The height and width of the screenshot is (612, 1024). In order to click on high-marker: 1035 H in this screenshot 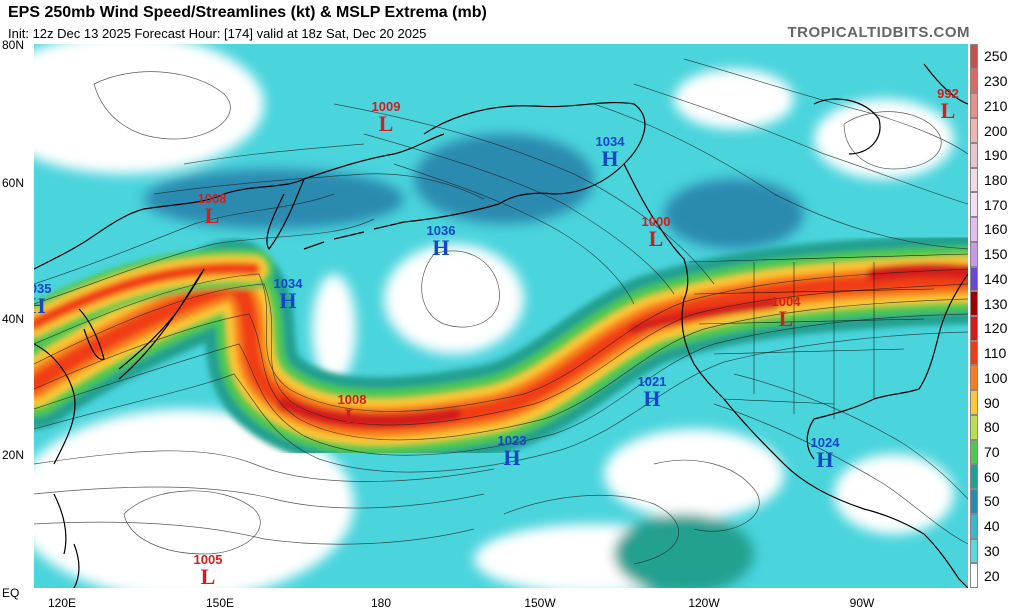, I will do `click(43, 299)`.